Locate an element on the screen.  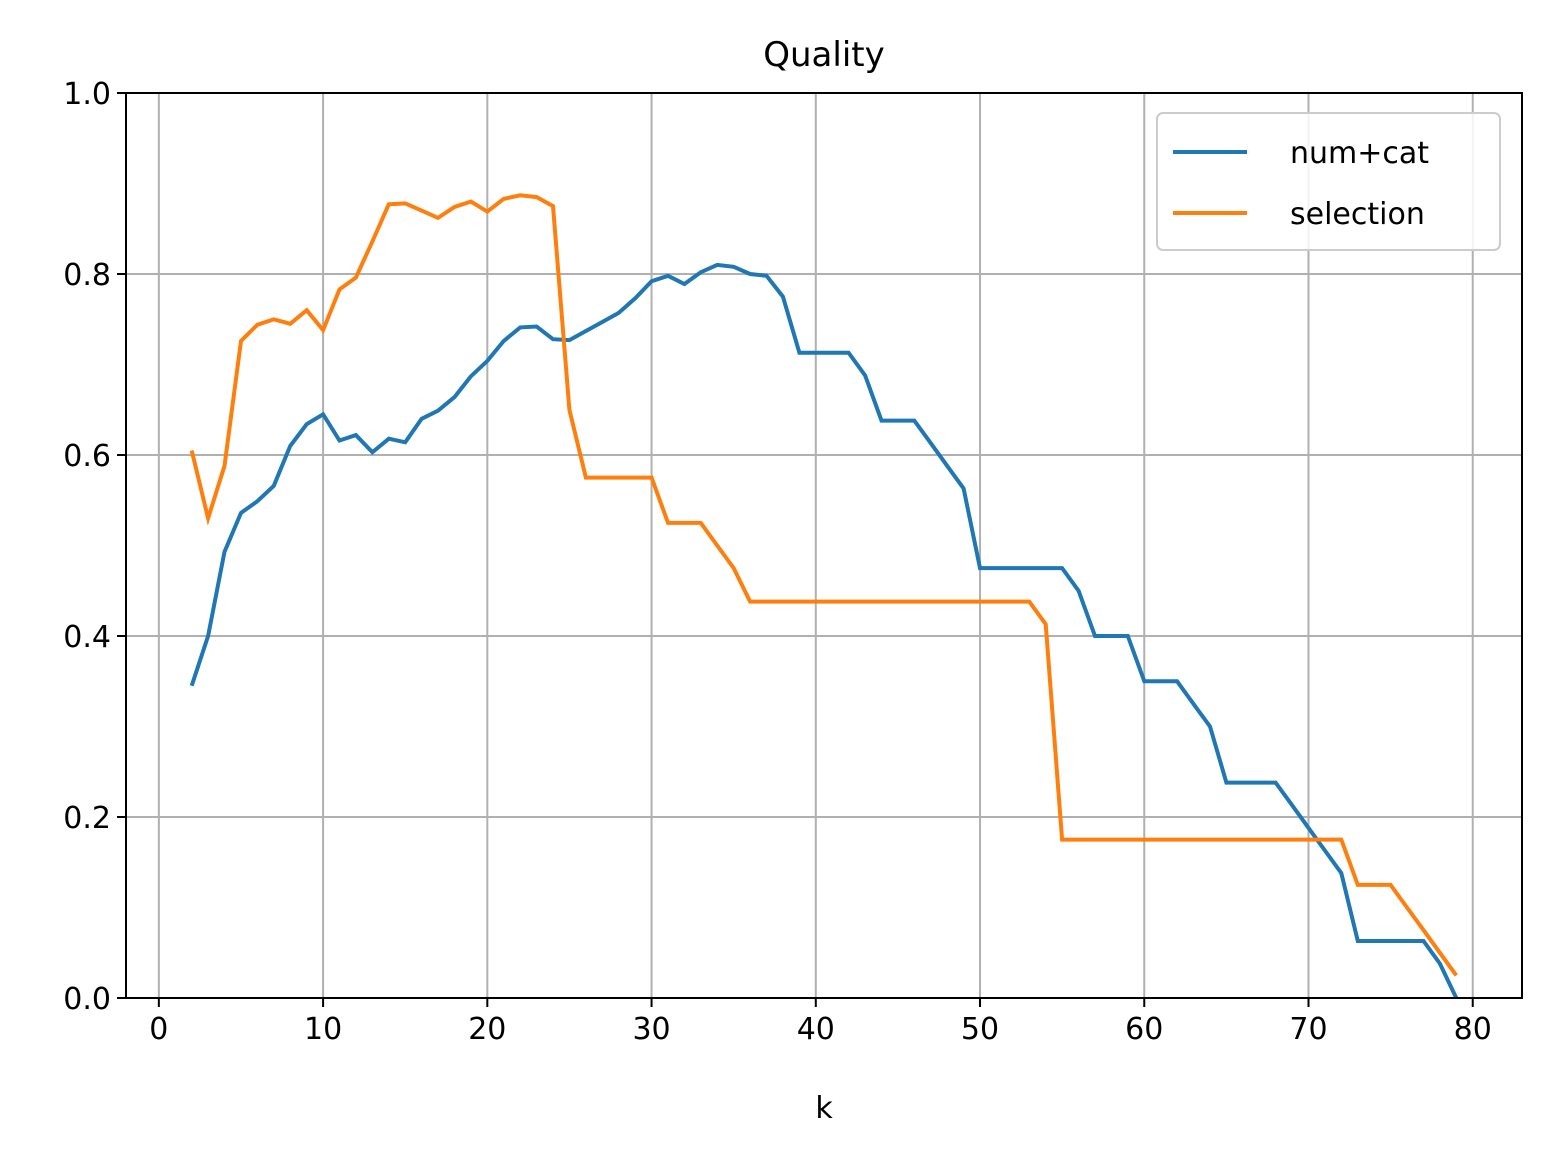
x-tick-label: 70 is located at coordinates (1308, 1029).